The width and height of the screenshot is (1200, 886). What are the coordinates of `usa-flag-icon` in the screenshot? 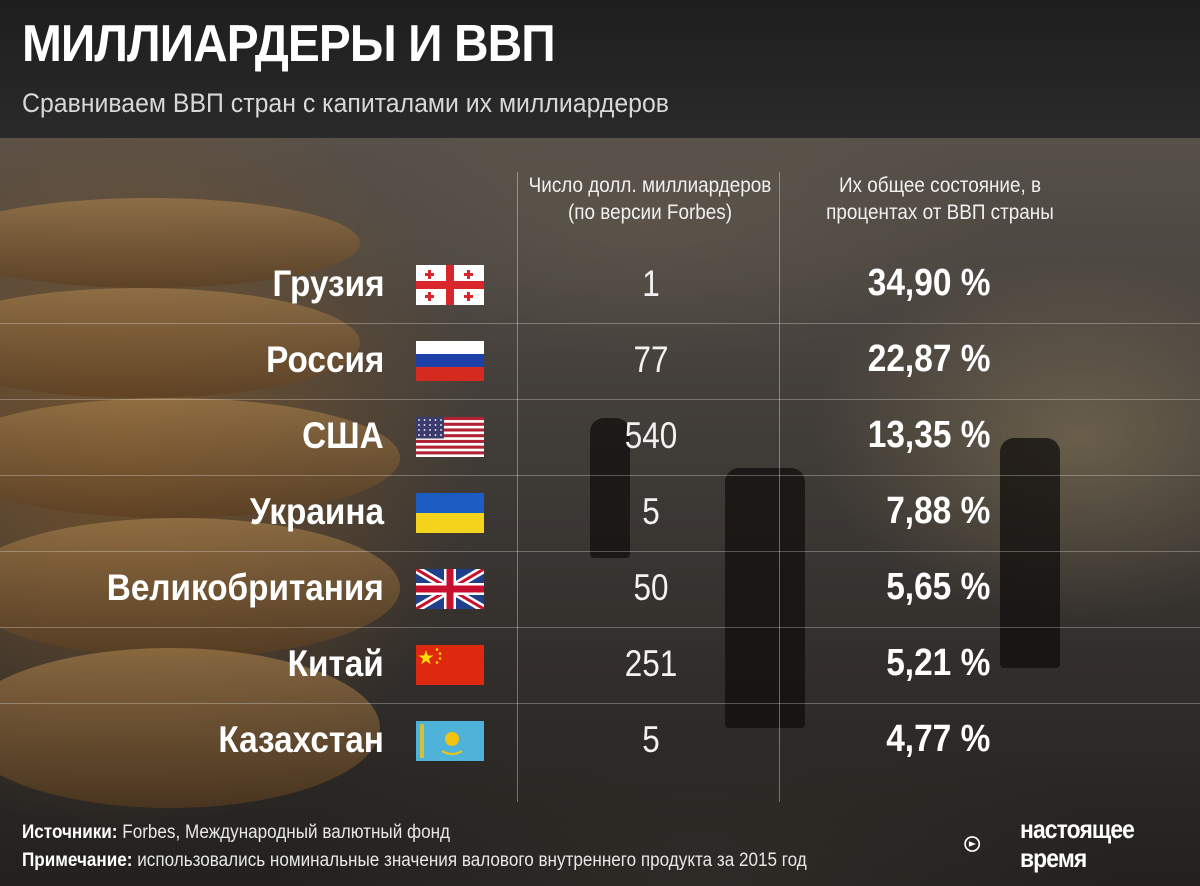 It's located at (450, 437).